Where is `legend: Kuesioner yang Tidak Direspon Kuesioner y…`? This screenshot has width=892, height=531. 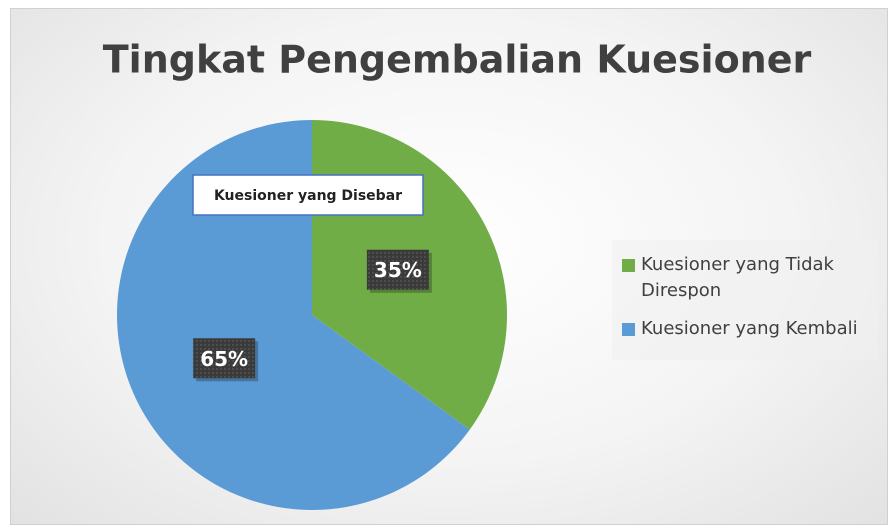
legend: Kuesioner yang Tidak Direspon Kuesioner y… is located at coordinates (745, 300).